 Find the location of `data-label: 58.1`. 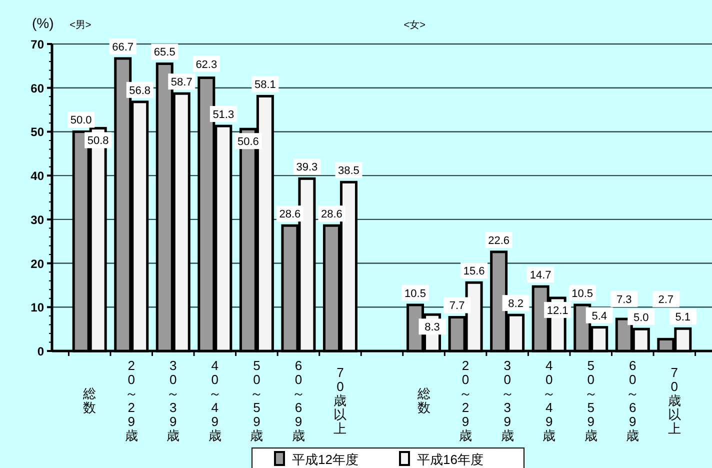

data-label: 58.1 is located at coordinates (265, 85).